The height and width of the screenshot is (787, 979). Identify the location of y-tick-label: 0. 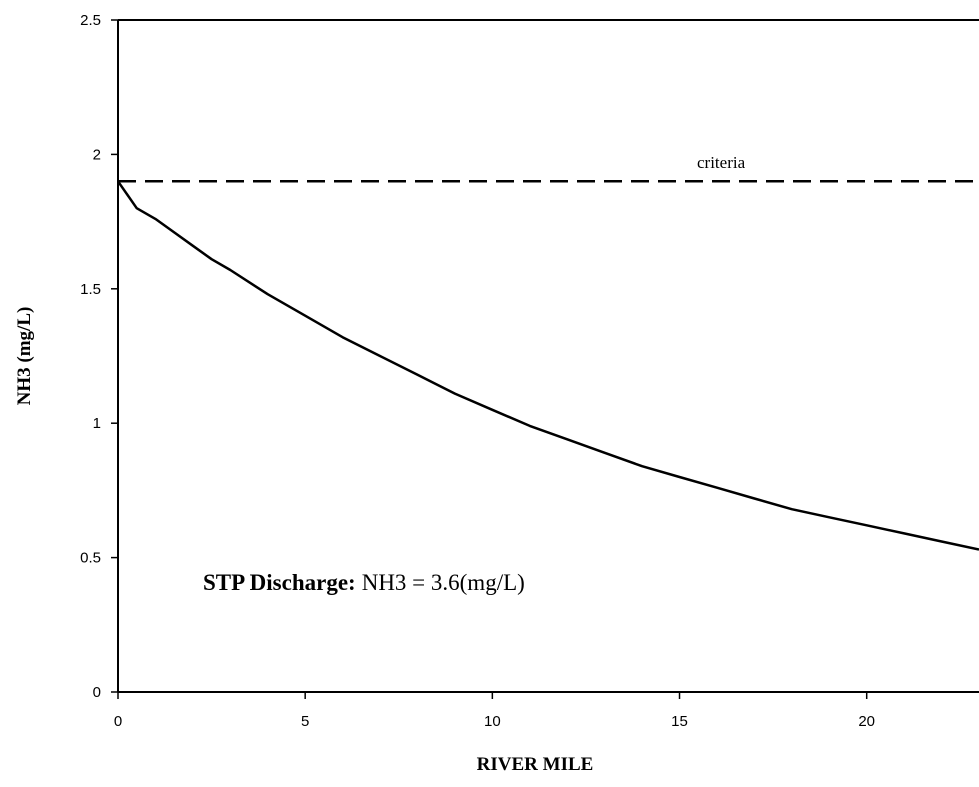
(97, 692).